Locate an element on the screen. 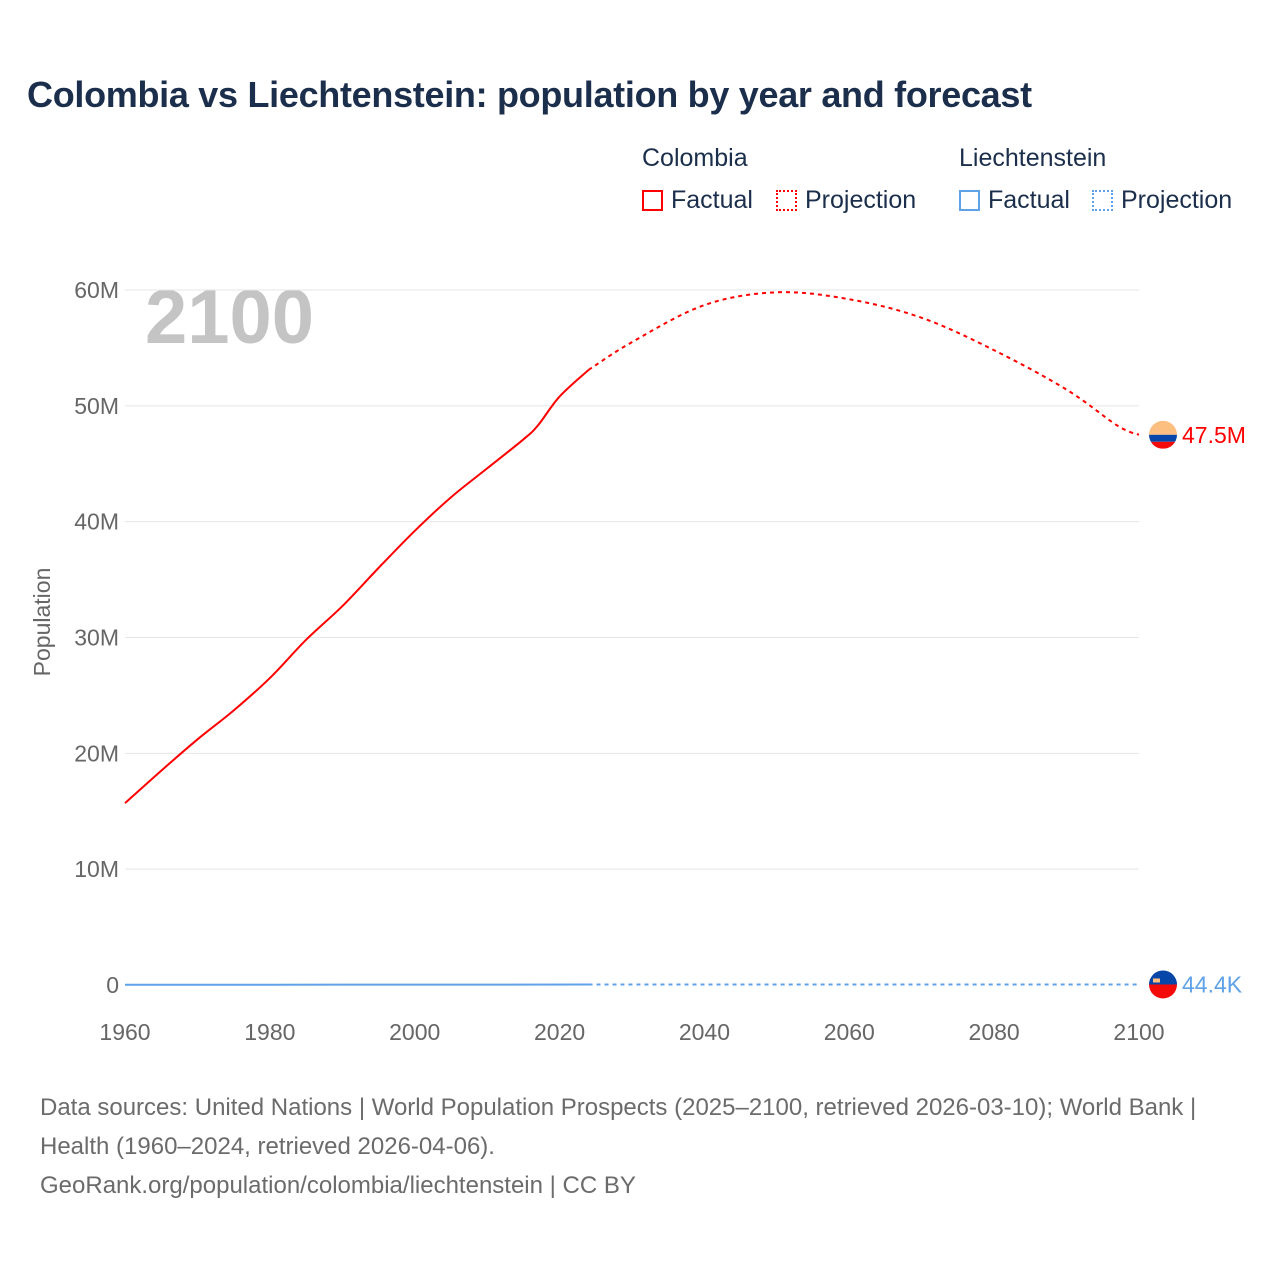 Image resolution: width=1280 pixels, height=1280 pixels. year-watermark: 2100 is located at coordinates (229, 317).